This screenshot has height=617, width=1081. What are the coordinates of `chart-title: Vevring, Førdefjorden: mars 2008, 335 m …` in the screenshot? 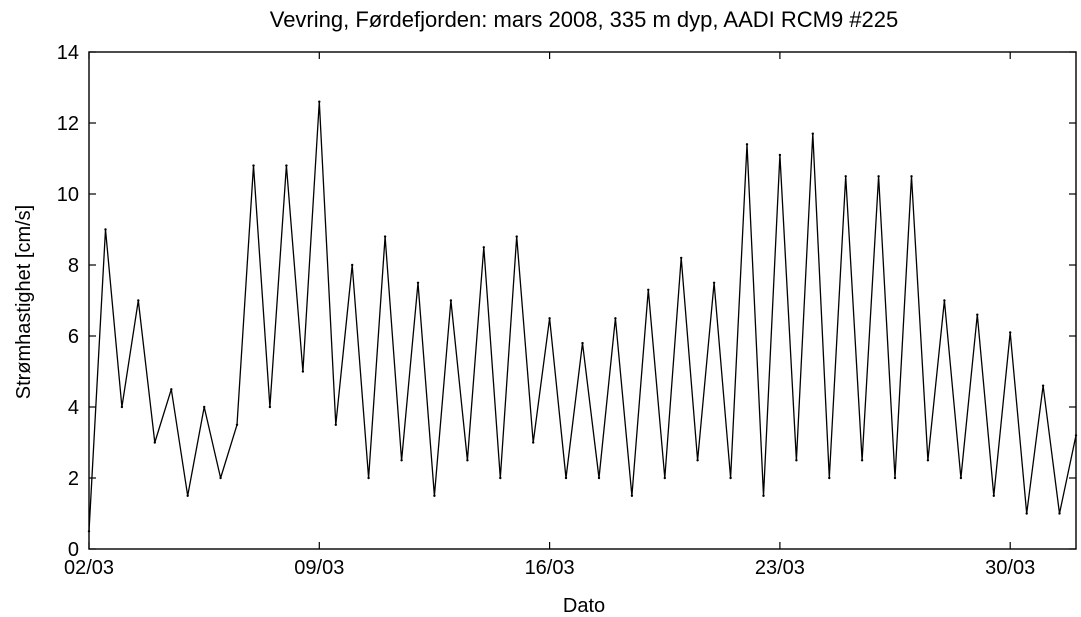 It's located at (584, 19).